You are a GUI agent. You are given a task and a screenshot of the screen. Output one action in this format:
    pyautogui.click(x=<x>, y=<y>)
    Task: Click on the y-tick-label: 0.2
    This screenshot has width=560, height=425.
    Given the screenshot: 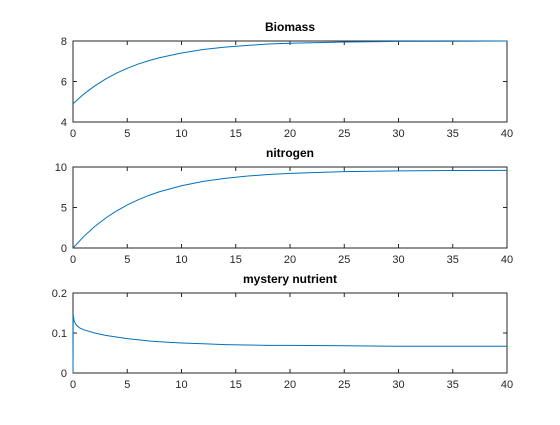 What is the action you would take?
    pyautogui.click(x=59, y=294)
    